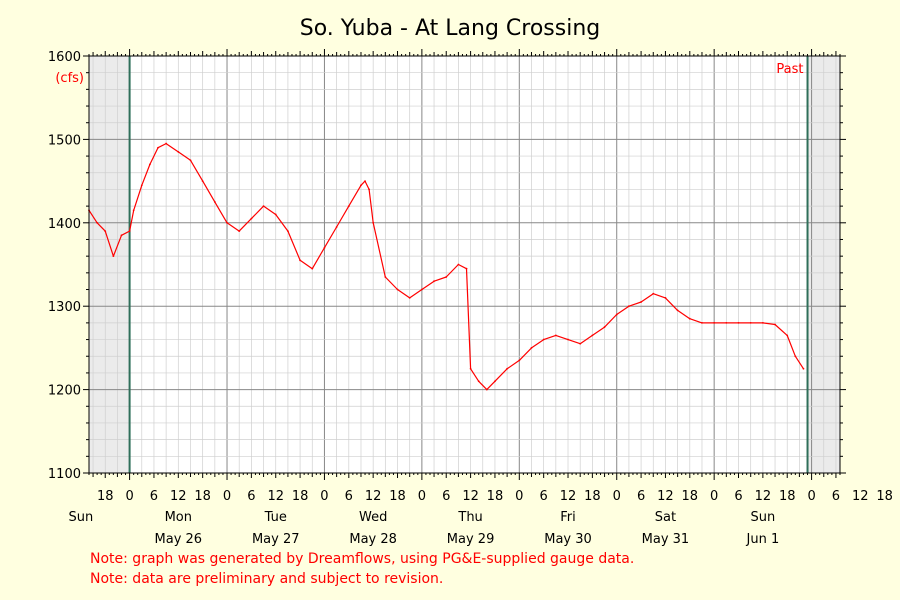  Describe the element at coordinates (665, 517) in the screenshot. I see `day-label: Sat` at that location.